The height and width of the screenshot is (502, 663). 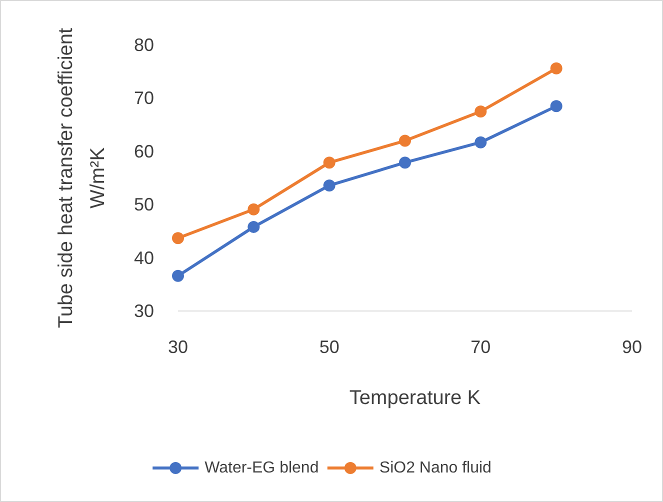 What do you see at coordinates (82, 177) in the screenshot?
I see `y-axis-title: Tube side heat transfer coefficient W/m²K` at bounding box center [82, 177].